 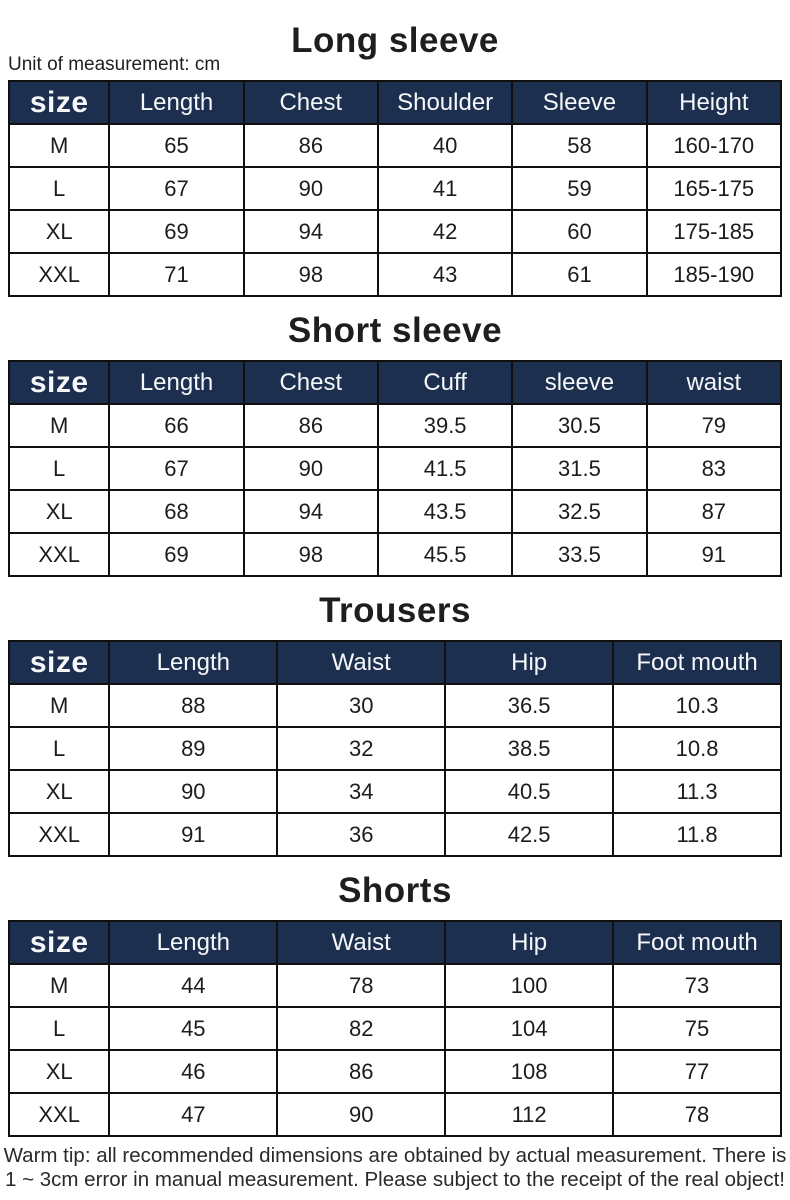 I want to click on value-cell: 45.5, so click(x=445, y=554).